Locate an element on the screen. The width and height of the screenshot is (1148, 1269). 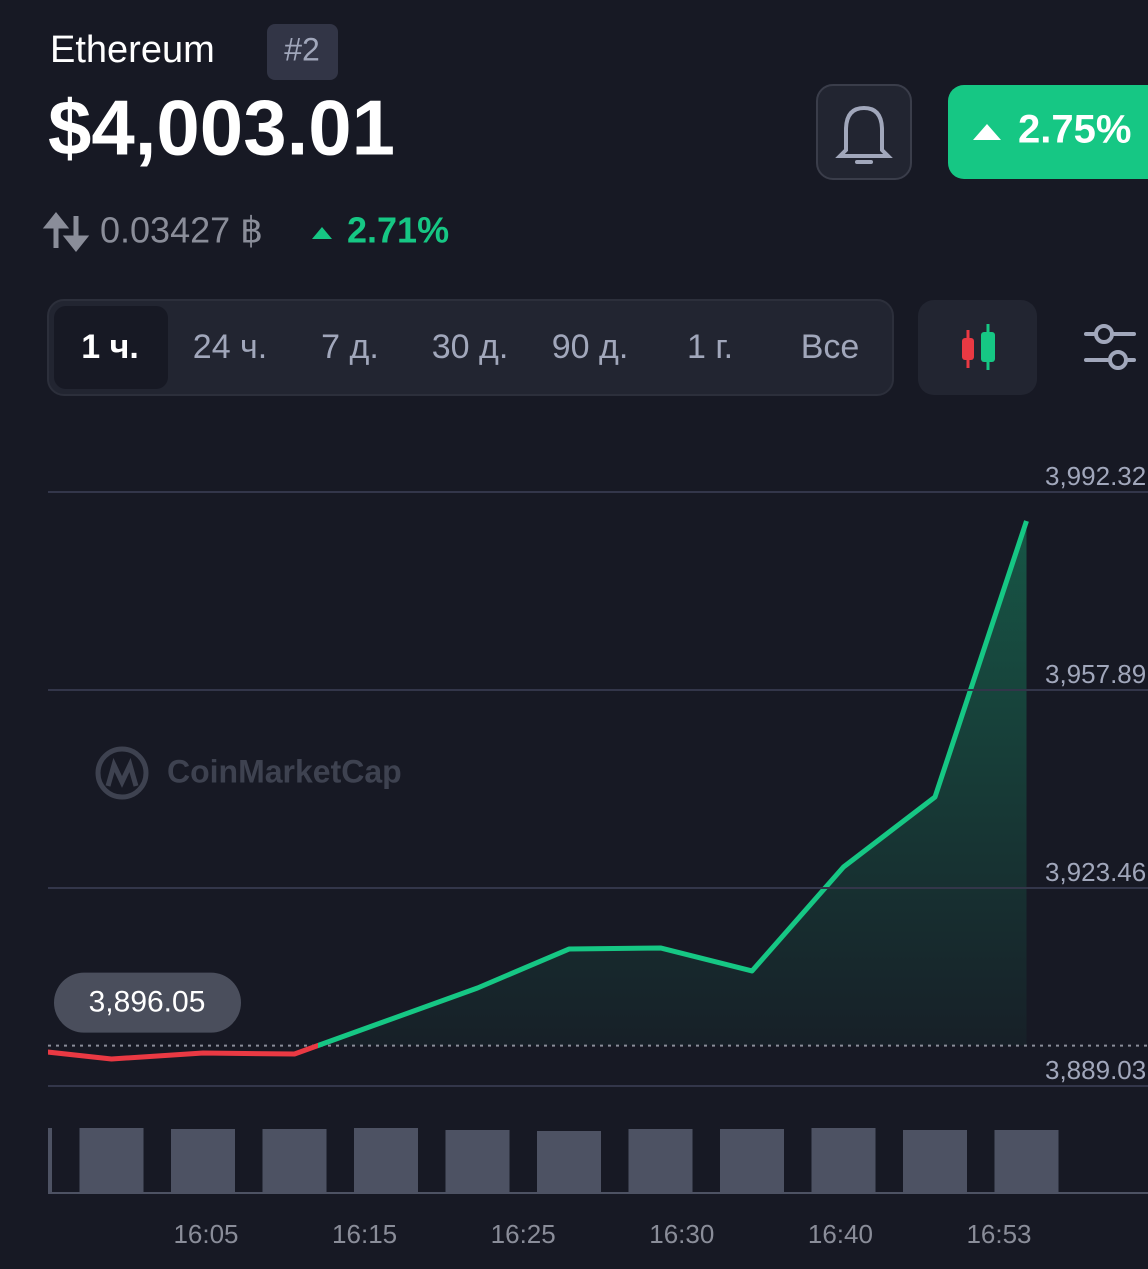
change-percent: 2.75% is located at coordinates (1074, 130).